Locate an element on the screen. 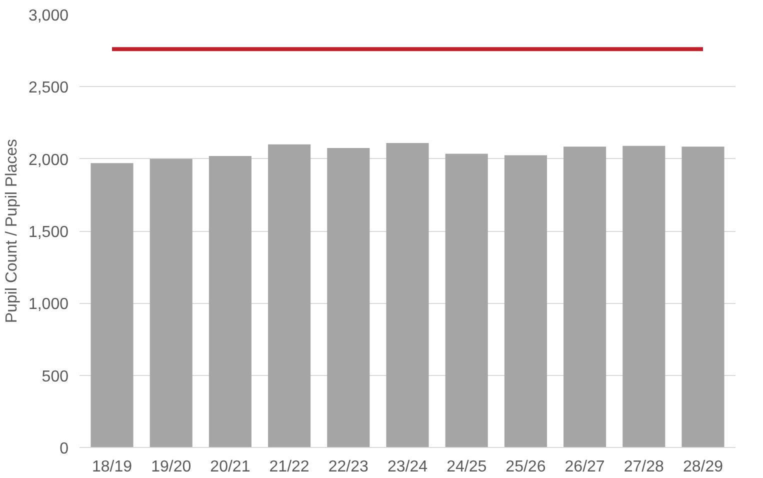 The width and height of the screenshot is (763, 478). x-tick-label: 19/20 is located at coordinates (171, 467).